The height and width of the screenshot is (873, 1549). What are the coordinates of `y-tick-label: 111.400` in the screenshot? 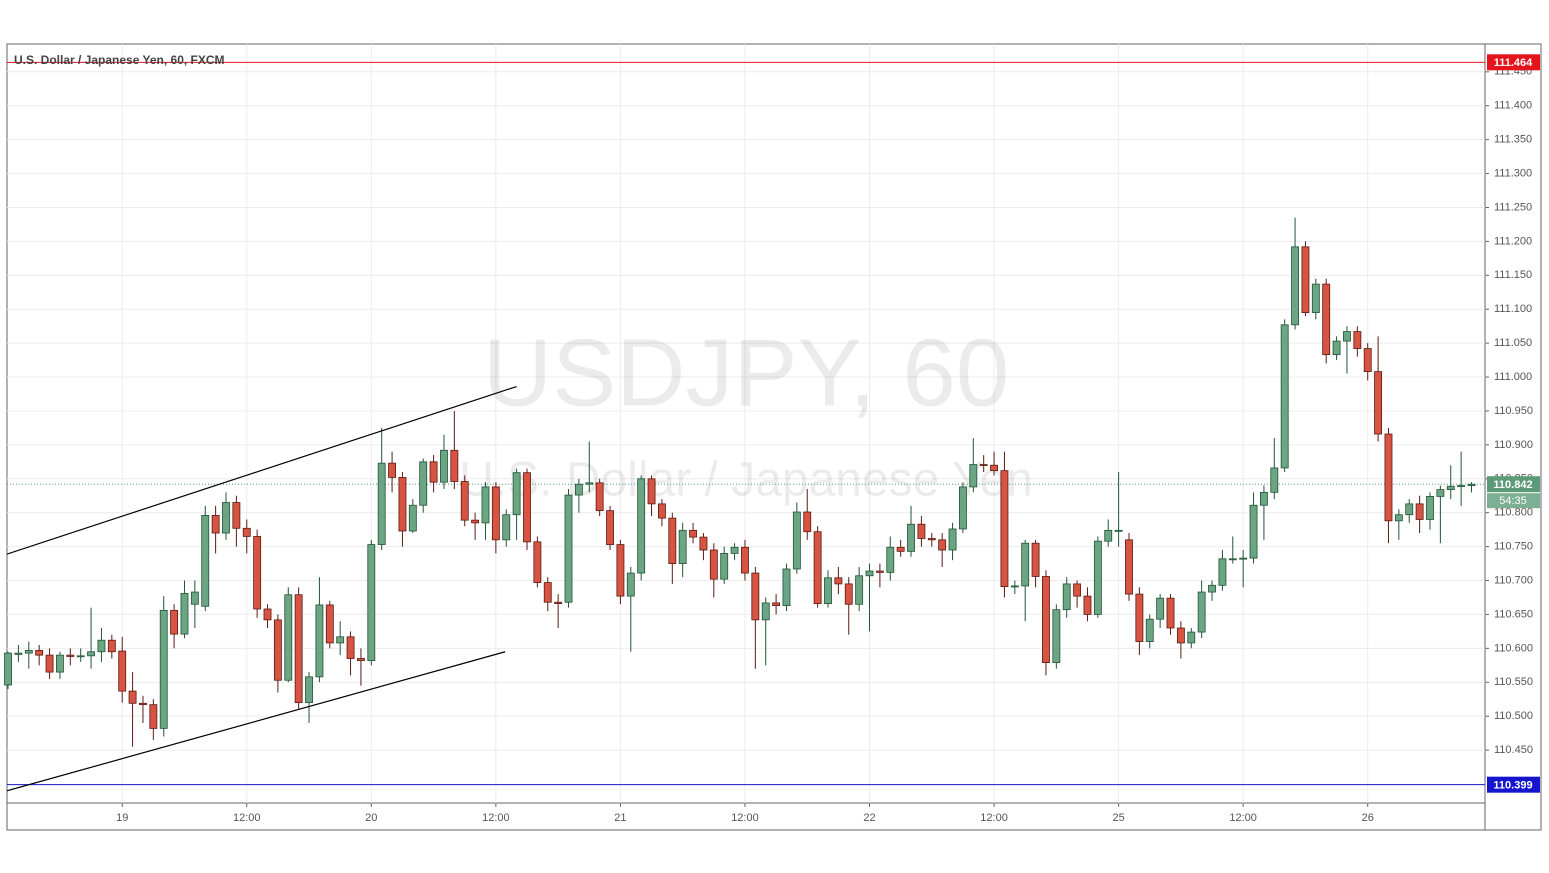 It's located at (1513, 106).